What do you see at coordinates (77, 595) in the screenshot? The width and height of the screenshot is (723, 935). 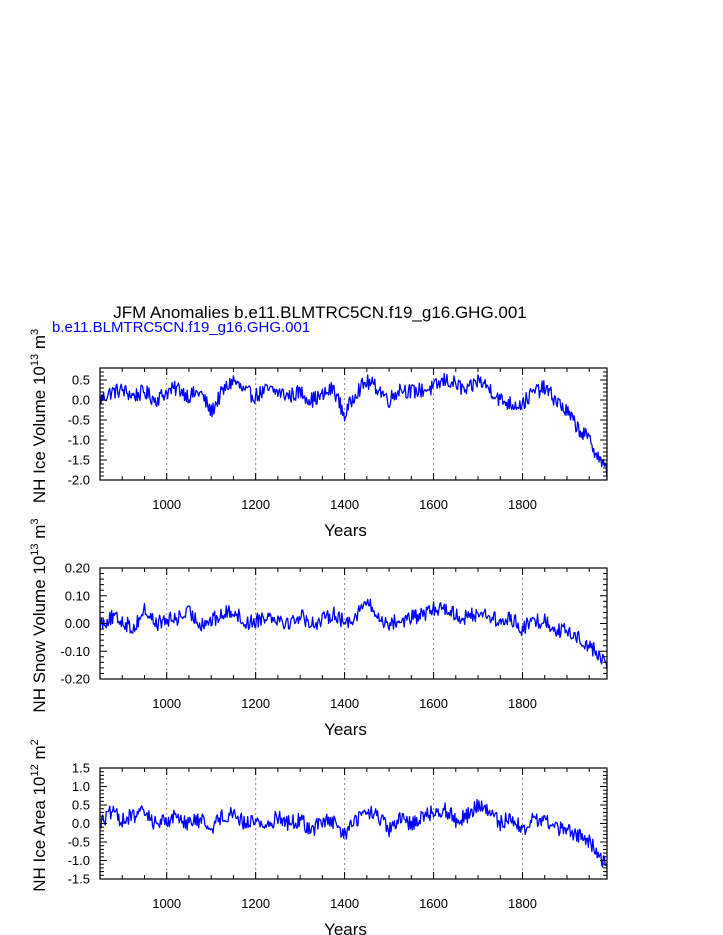 I see `y-tick-label: 0.10` at bounding box center [77, 595].